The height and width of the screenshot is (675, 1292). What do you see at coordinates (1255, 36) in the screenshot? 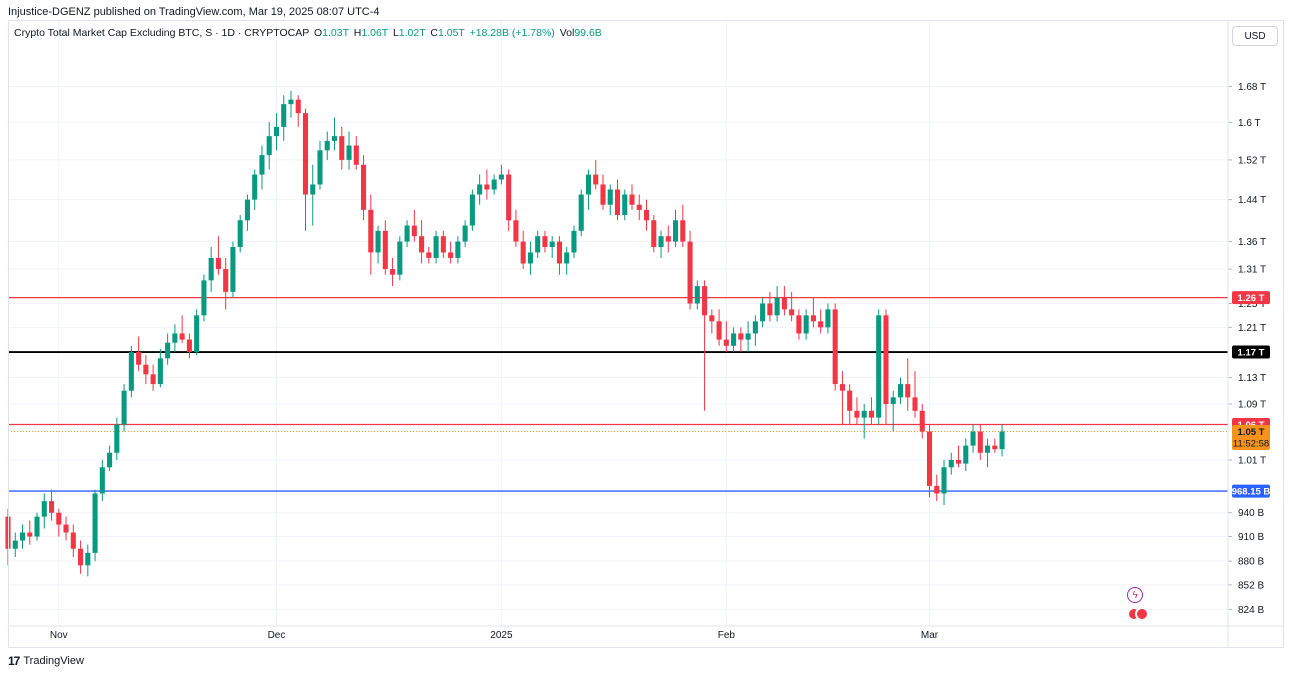
I see `currency-button: USD` at bounding box center [1255, 36].